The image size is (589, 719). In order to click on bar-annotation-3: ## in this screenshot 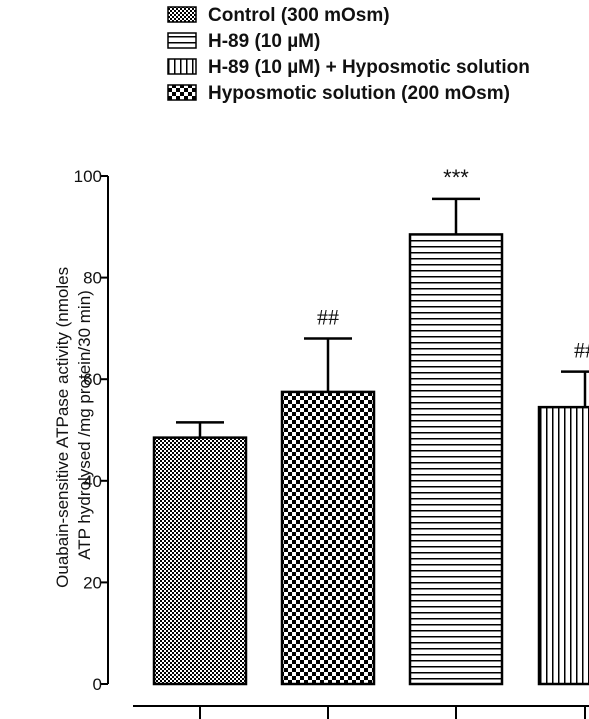, I will do `click(581, 350)`.